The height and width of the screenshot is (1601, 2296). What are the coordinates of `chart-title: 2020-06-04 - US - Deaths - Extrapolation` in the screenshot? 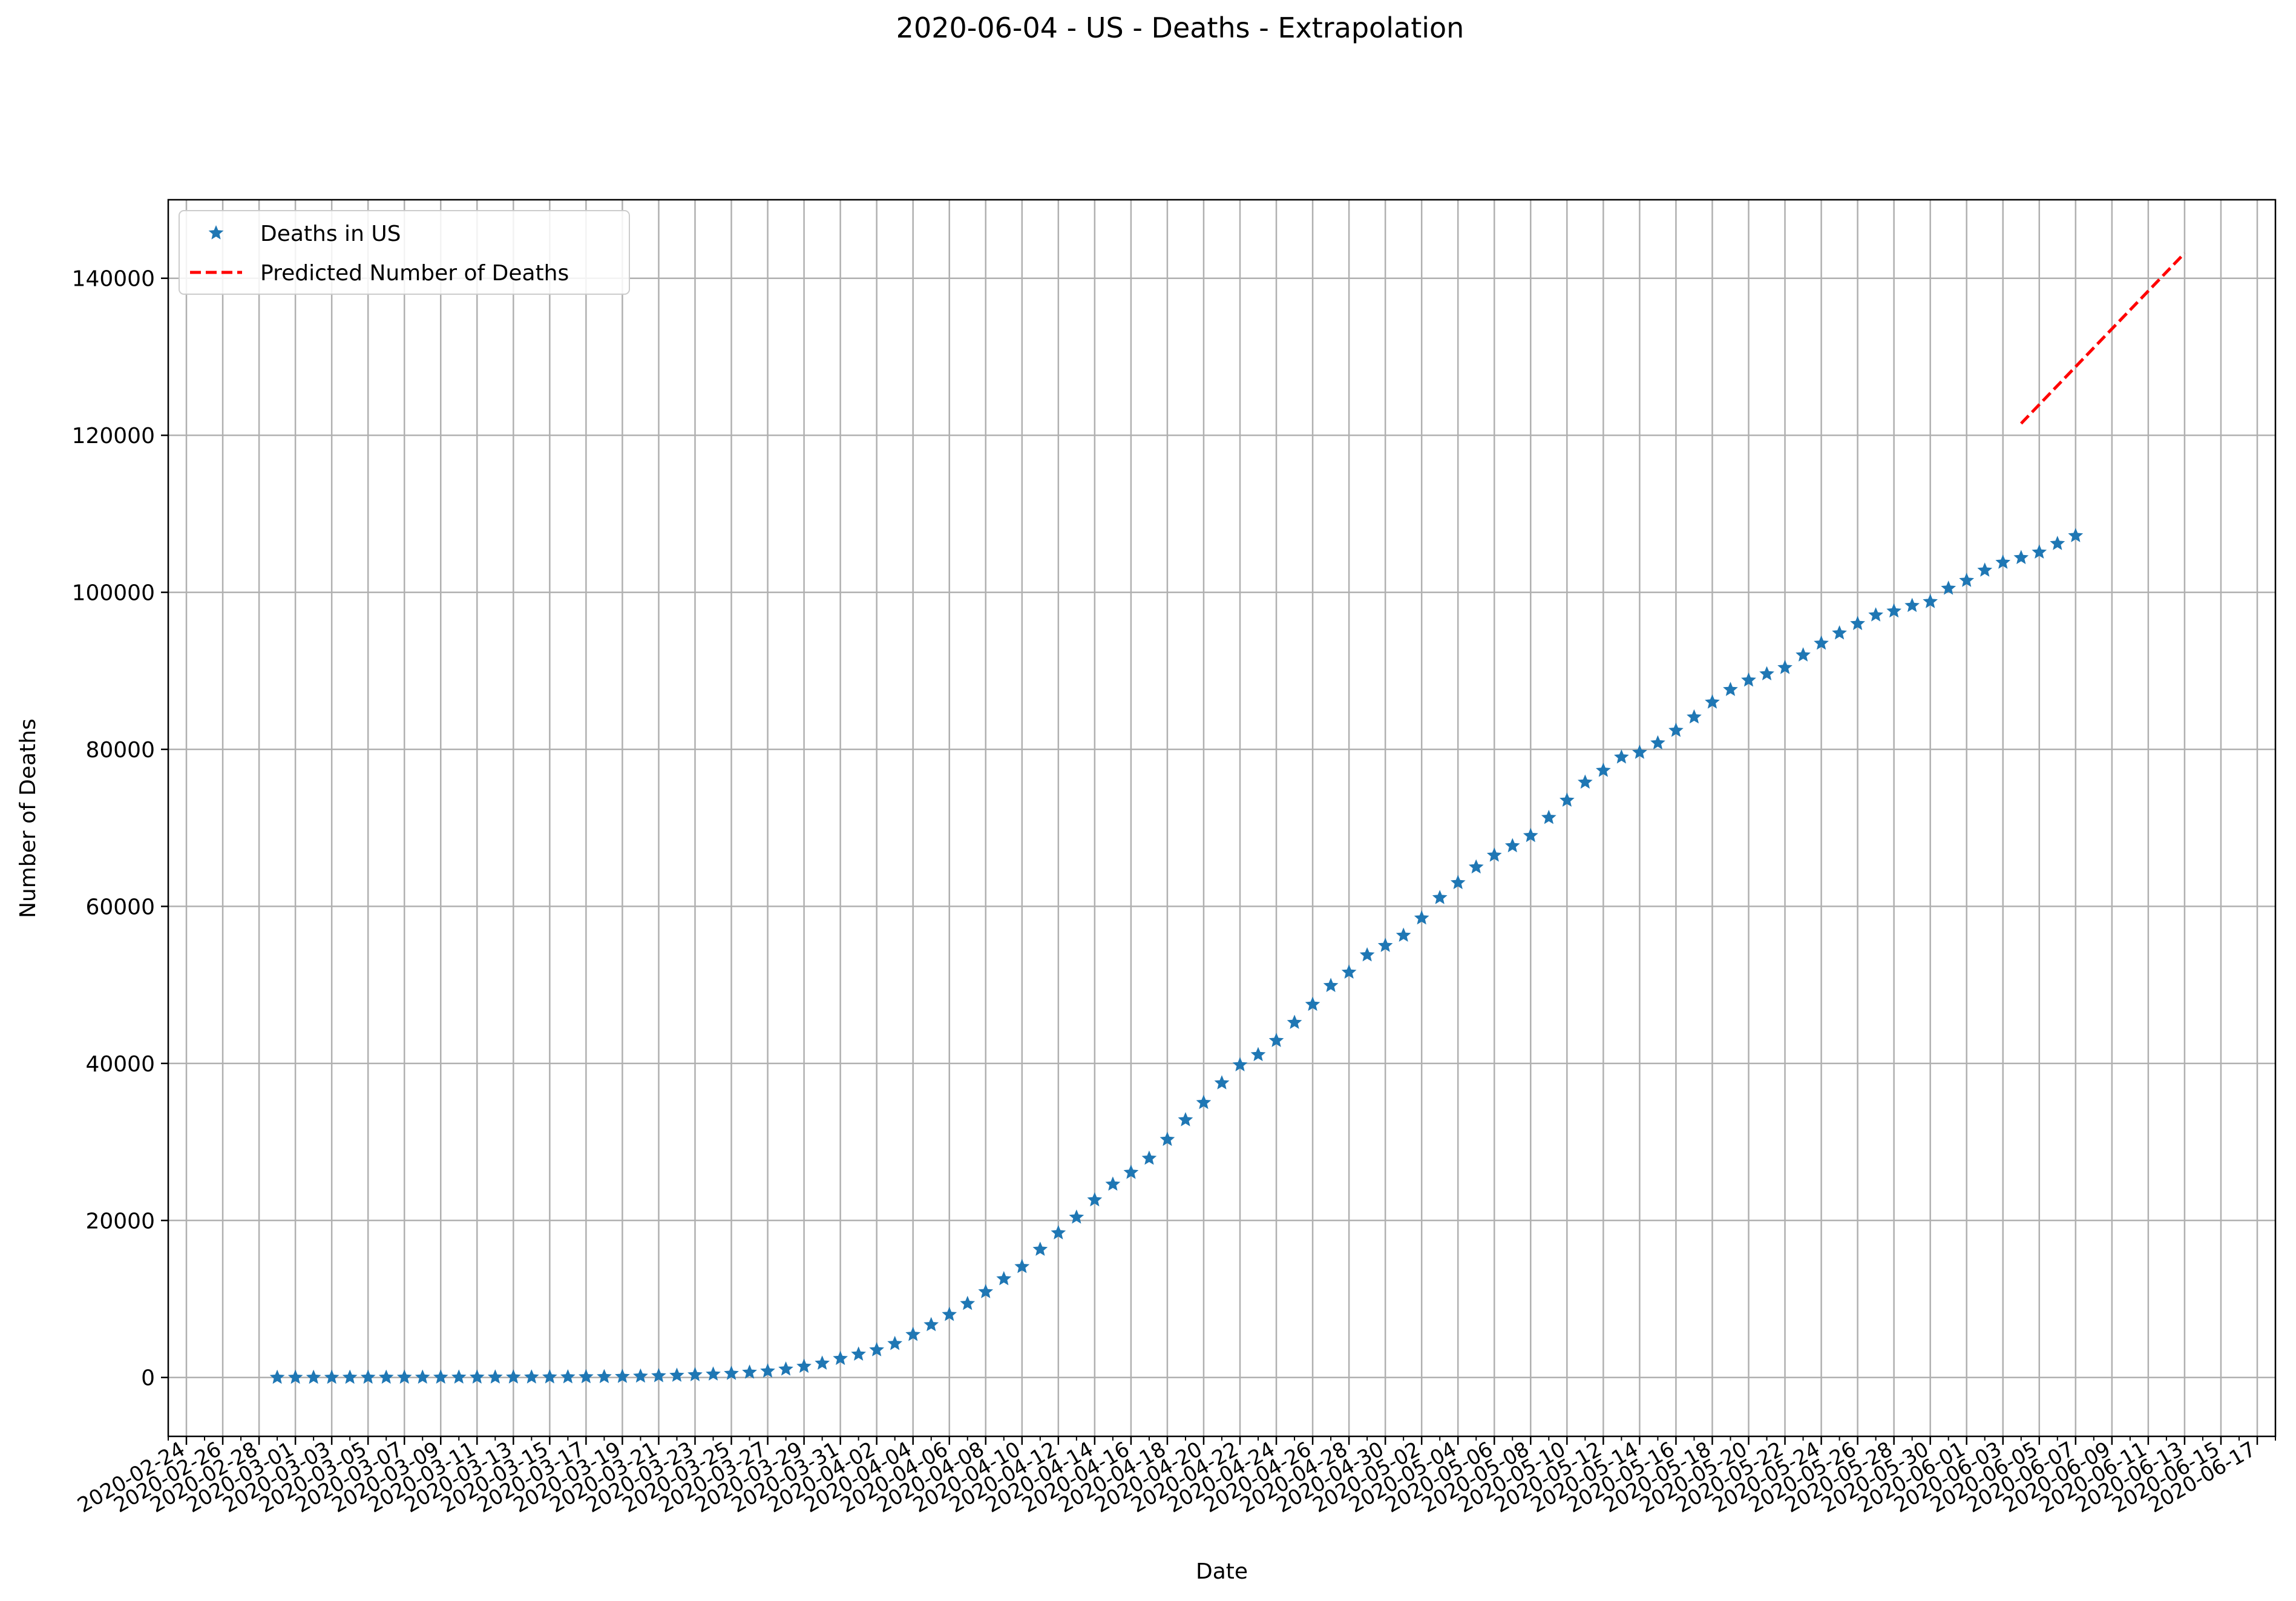 It's located at (1180, 28).